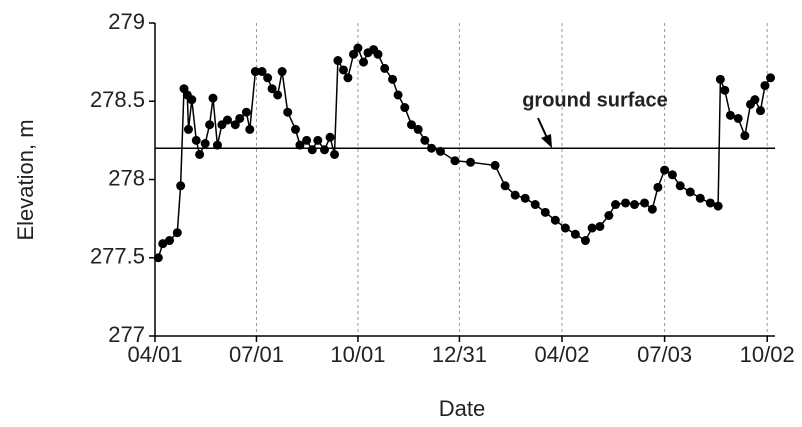 The height and width of the screenshot is (427, 802). Describe the element at coordinates (462, 408) in the screenshot. I see `x-axis-title: Date` at that location.